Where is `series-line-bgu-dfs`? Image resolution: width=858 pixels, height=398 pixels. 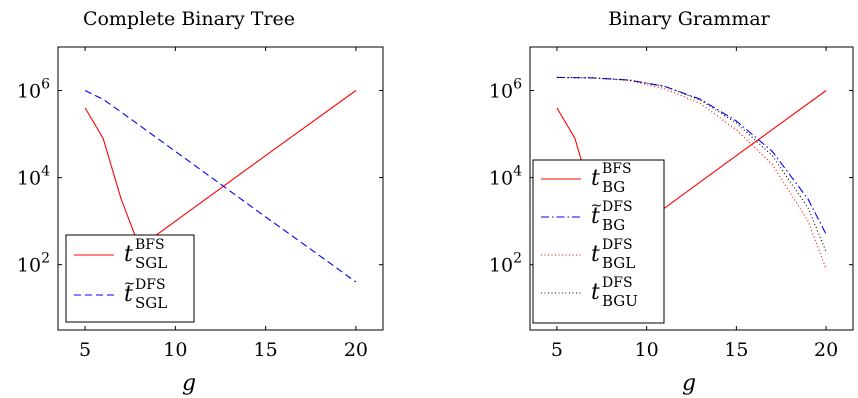 series-line-bgu-dfs is located at coordinates (691, 164).